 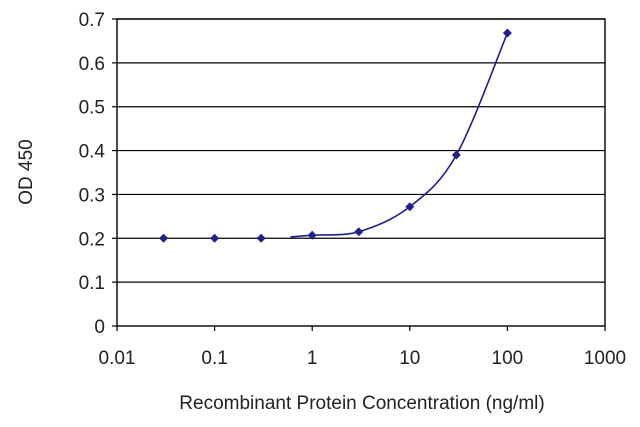 What do you see at coordinates (92, 195) in the screenshot?
I see `y-tick-label-3: 0.3` at bounding box center [92, 195].